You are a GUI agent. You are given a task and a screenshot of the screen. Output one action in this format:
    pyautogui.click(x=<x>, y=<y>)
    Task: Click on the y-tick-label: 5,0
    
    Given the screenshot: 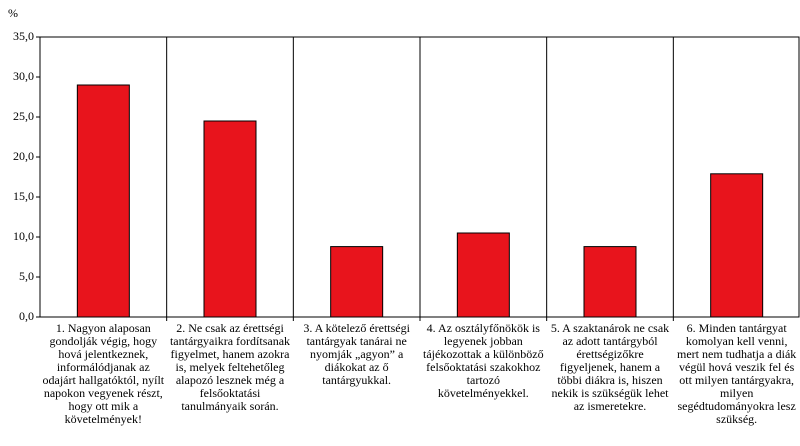 What is the action you would take?
    pyautogui.click(x=26, y=276)
    